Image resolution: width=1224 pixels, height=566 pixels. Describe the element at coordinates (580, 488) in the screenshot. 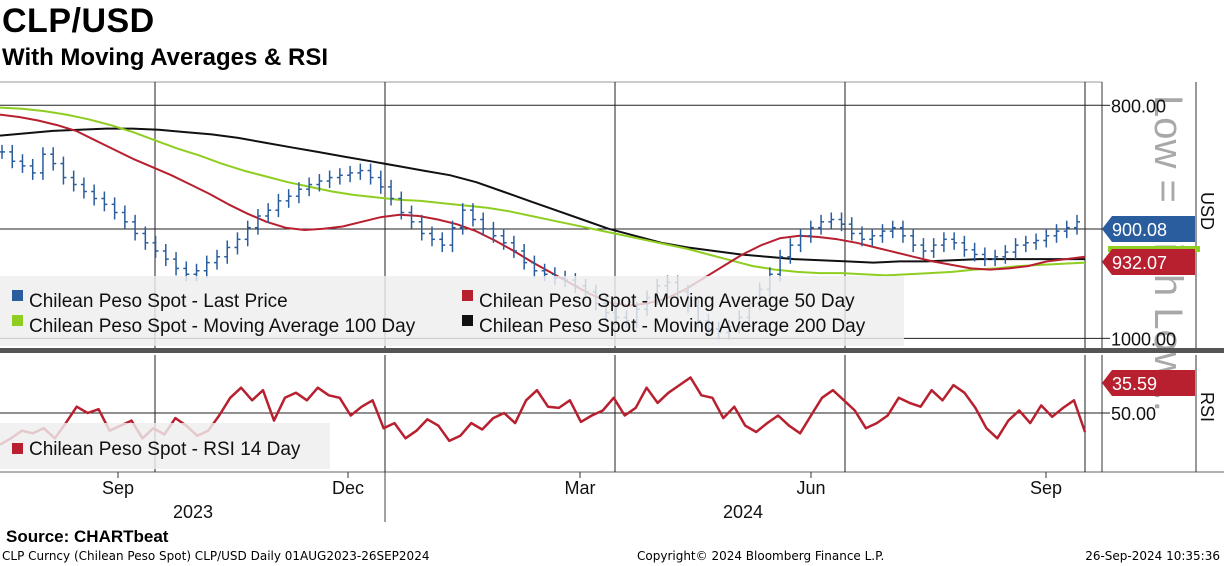

I see `x-tick-label-2: Mar` at that location.